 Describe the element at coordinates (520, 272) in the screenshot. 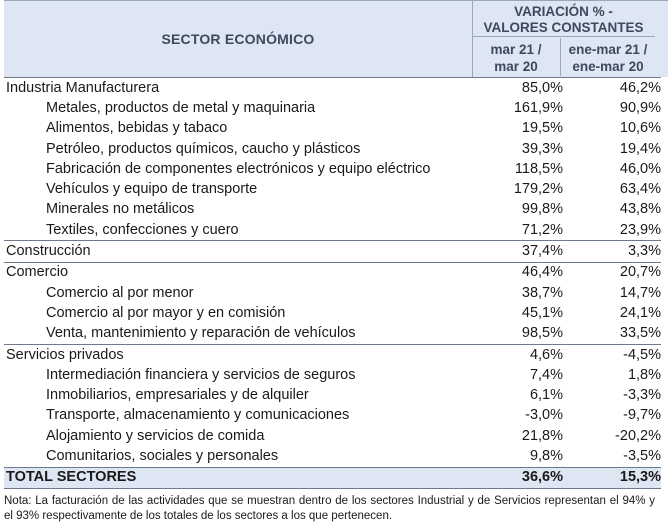

I see `monthly-value: 46,4%` at that location.